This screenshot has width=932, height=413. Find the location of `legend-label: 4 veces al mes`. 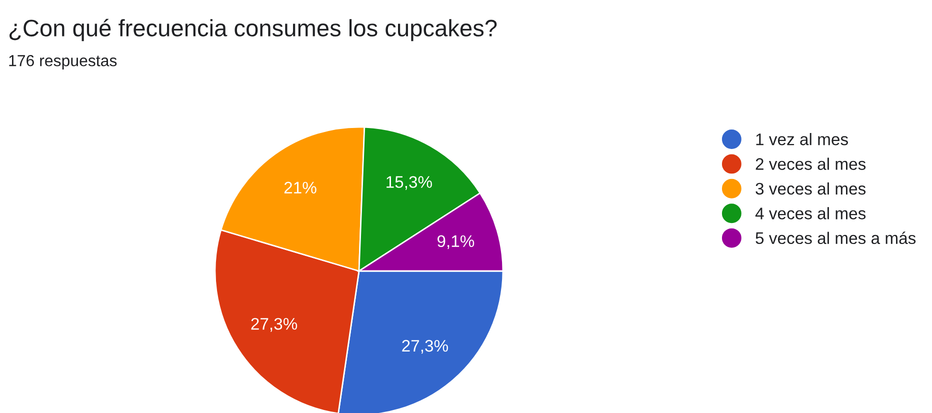

legend-label: 4 veces al mes is located at coordinates (810, 213).